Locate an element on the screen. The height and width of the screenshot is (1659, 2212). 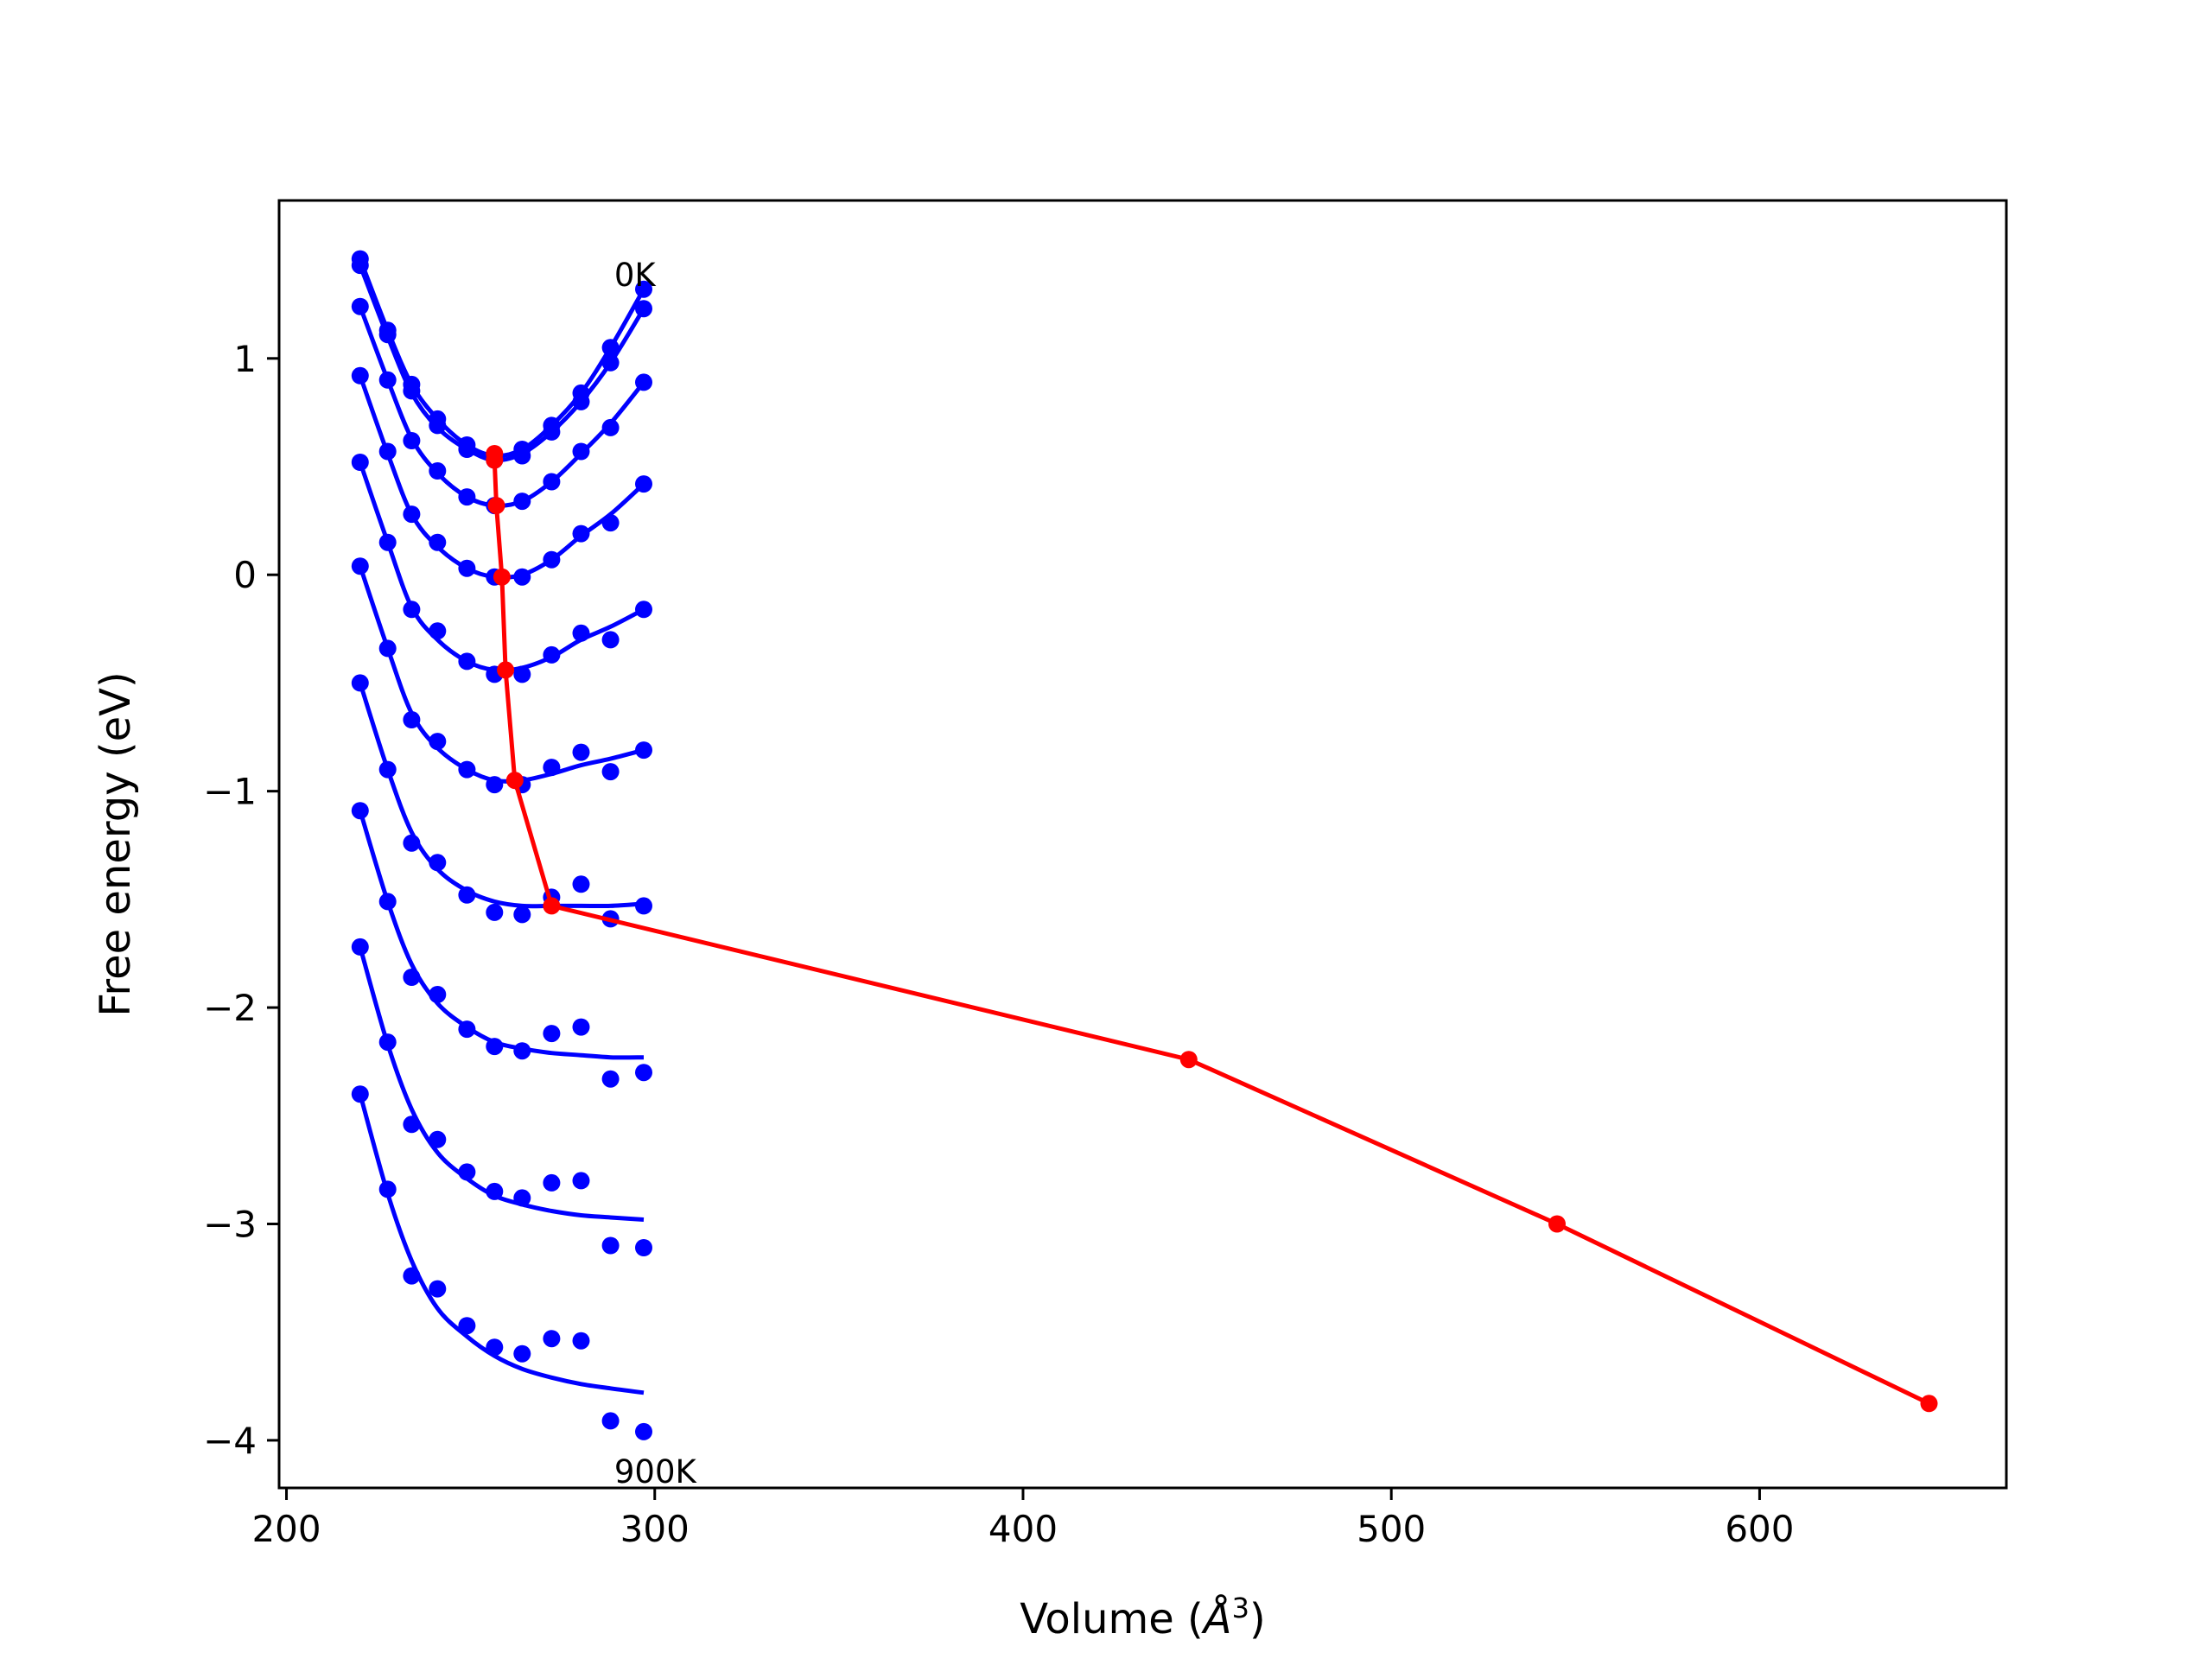
x-axis-ticks: 200 300 400 500 600 is located at coordinates (1023, 1519).